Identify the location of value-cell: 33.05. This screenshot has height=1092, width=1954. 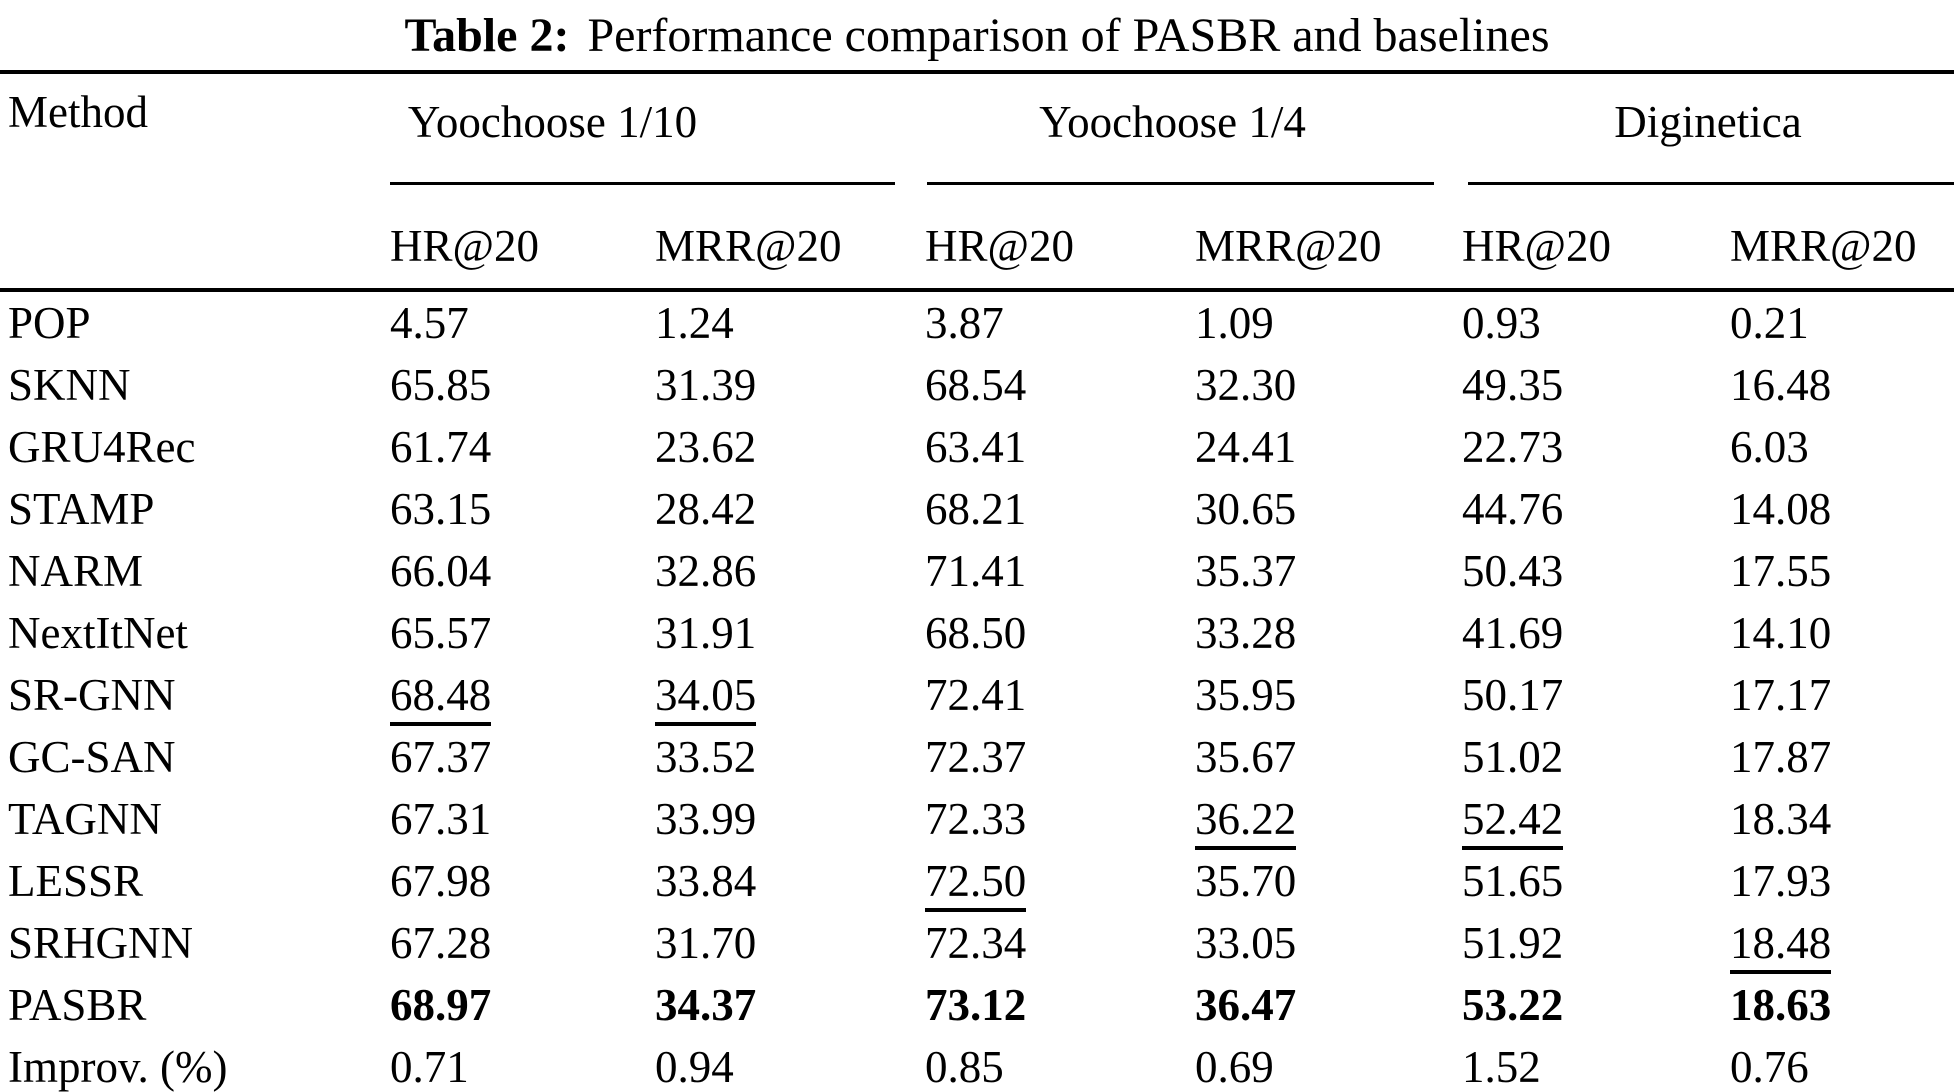
(1328, 943).